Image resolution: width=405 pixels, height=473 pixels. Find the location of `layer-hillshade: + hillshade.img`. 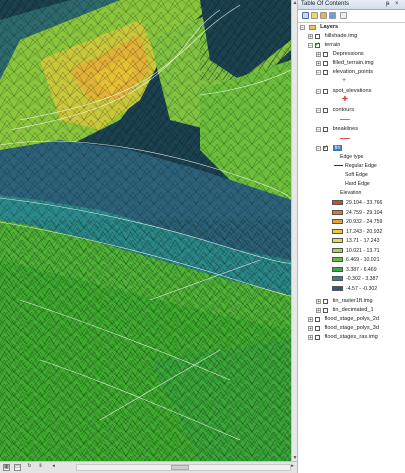

layer-hillshade: + hillshade.img is located at coordinates (332, 36).